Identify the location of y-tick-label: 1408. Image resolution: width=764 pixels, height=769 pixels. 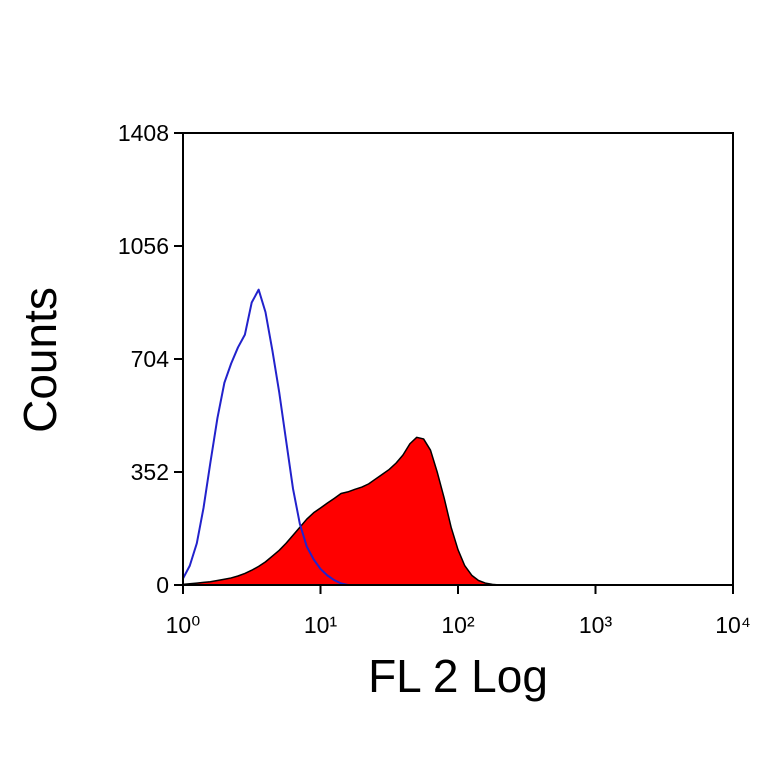
(143, 133).